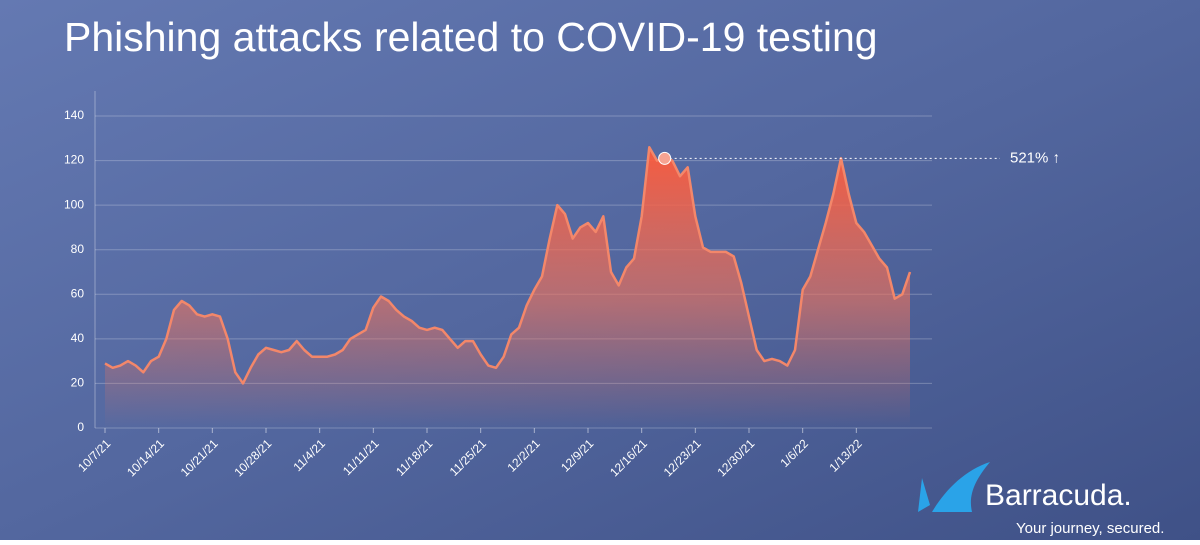  I want to click on logo: Barracuda. Your journey, secured., so click(1041, 499).